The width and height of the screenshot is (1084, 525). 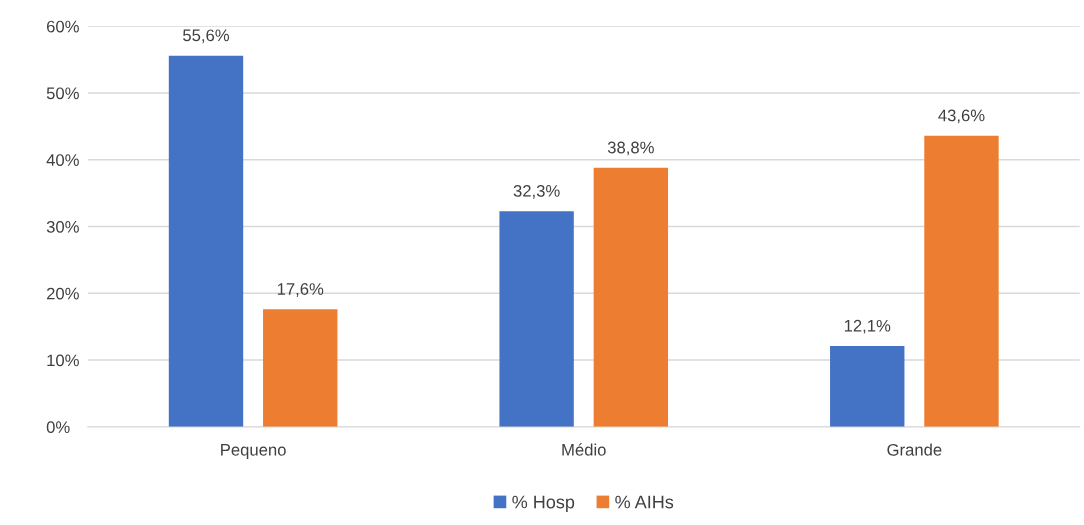 I want to click on legend-label: % AIHs, so click(x=644, y=502).